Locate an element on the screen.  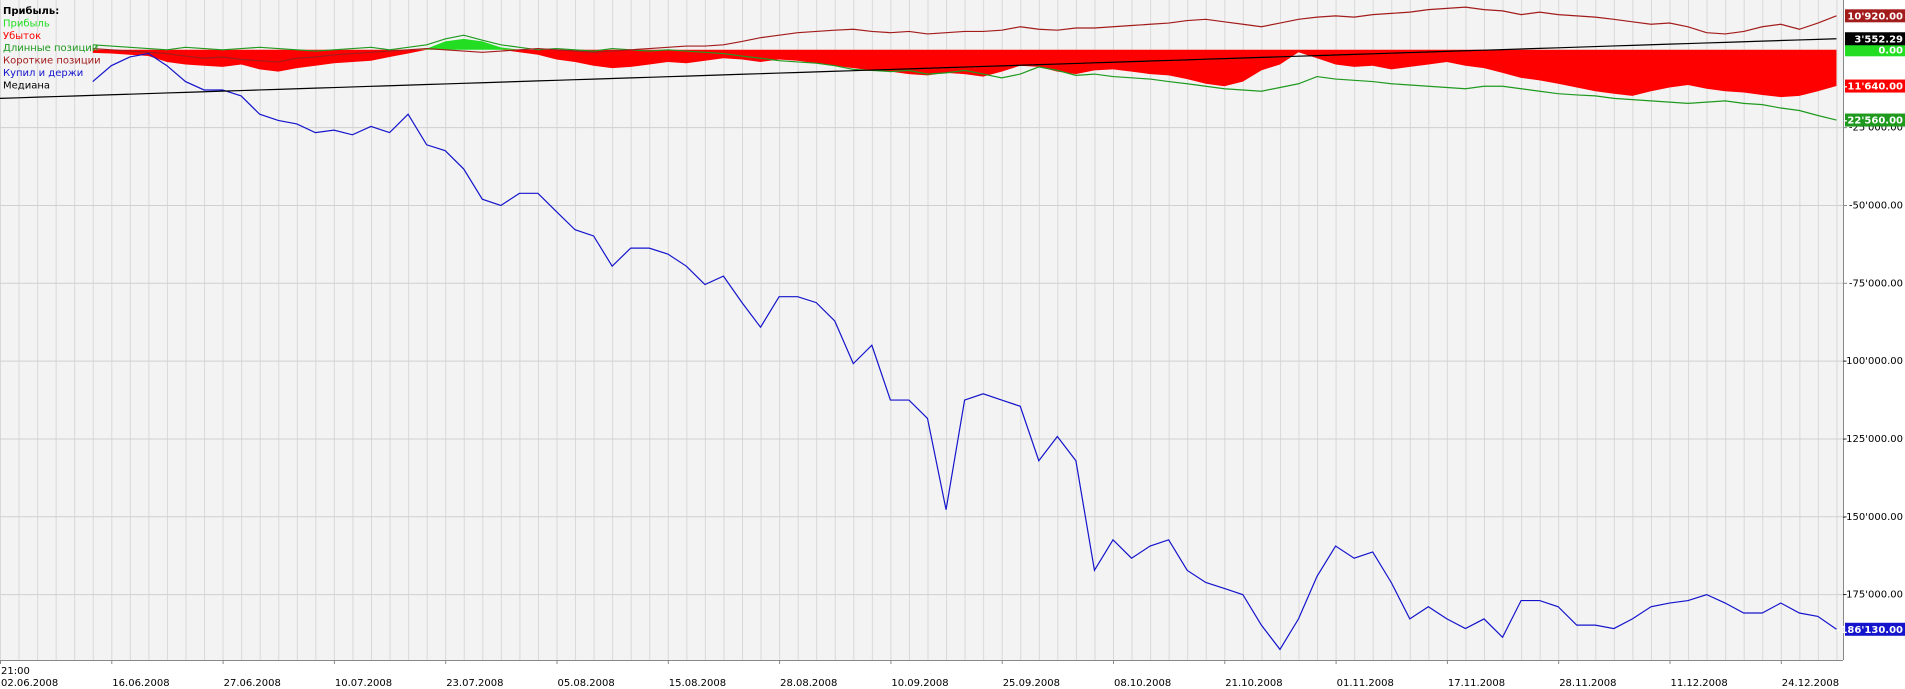
x-tick-label: 15.08.2008 is located at coordinates (697, 683).